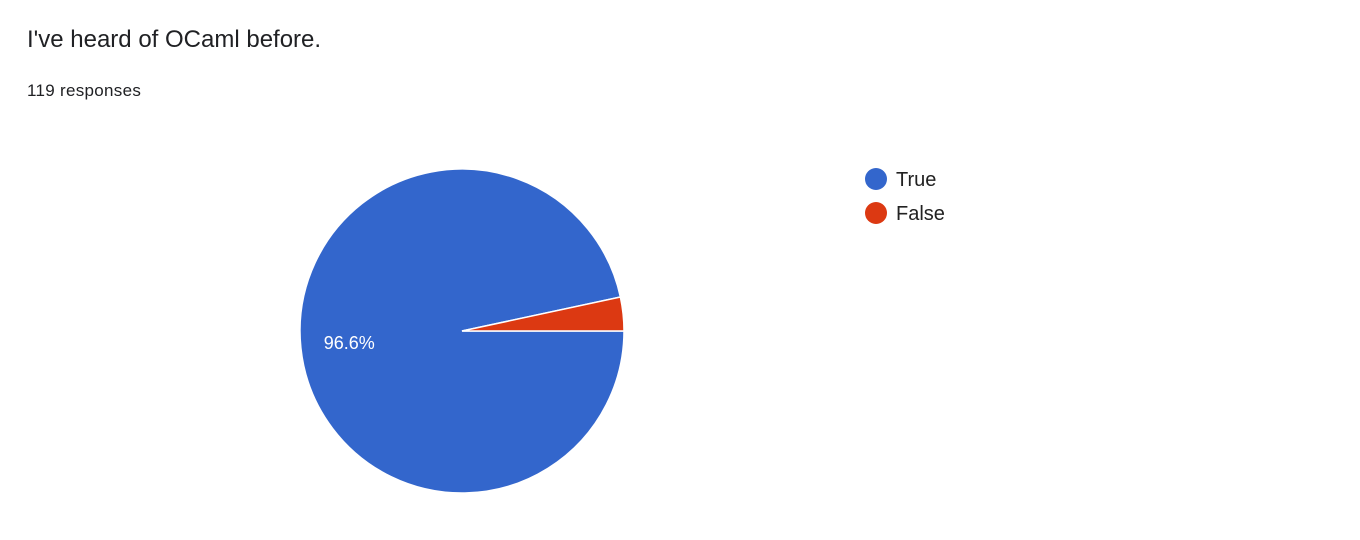 The height and width of the screenshot is (540, 1360). What do you see at coordinates (174, 39) in the screenshot?
I see `chart-title: I've heard of OCaml before.` at bounding box center [174, 39].